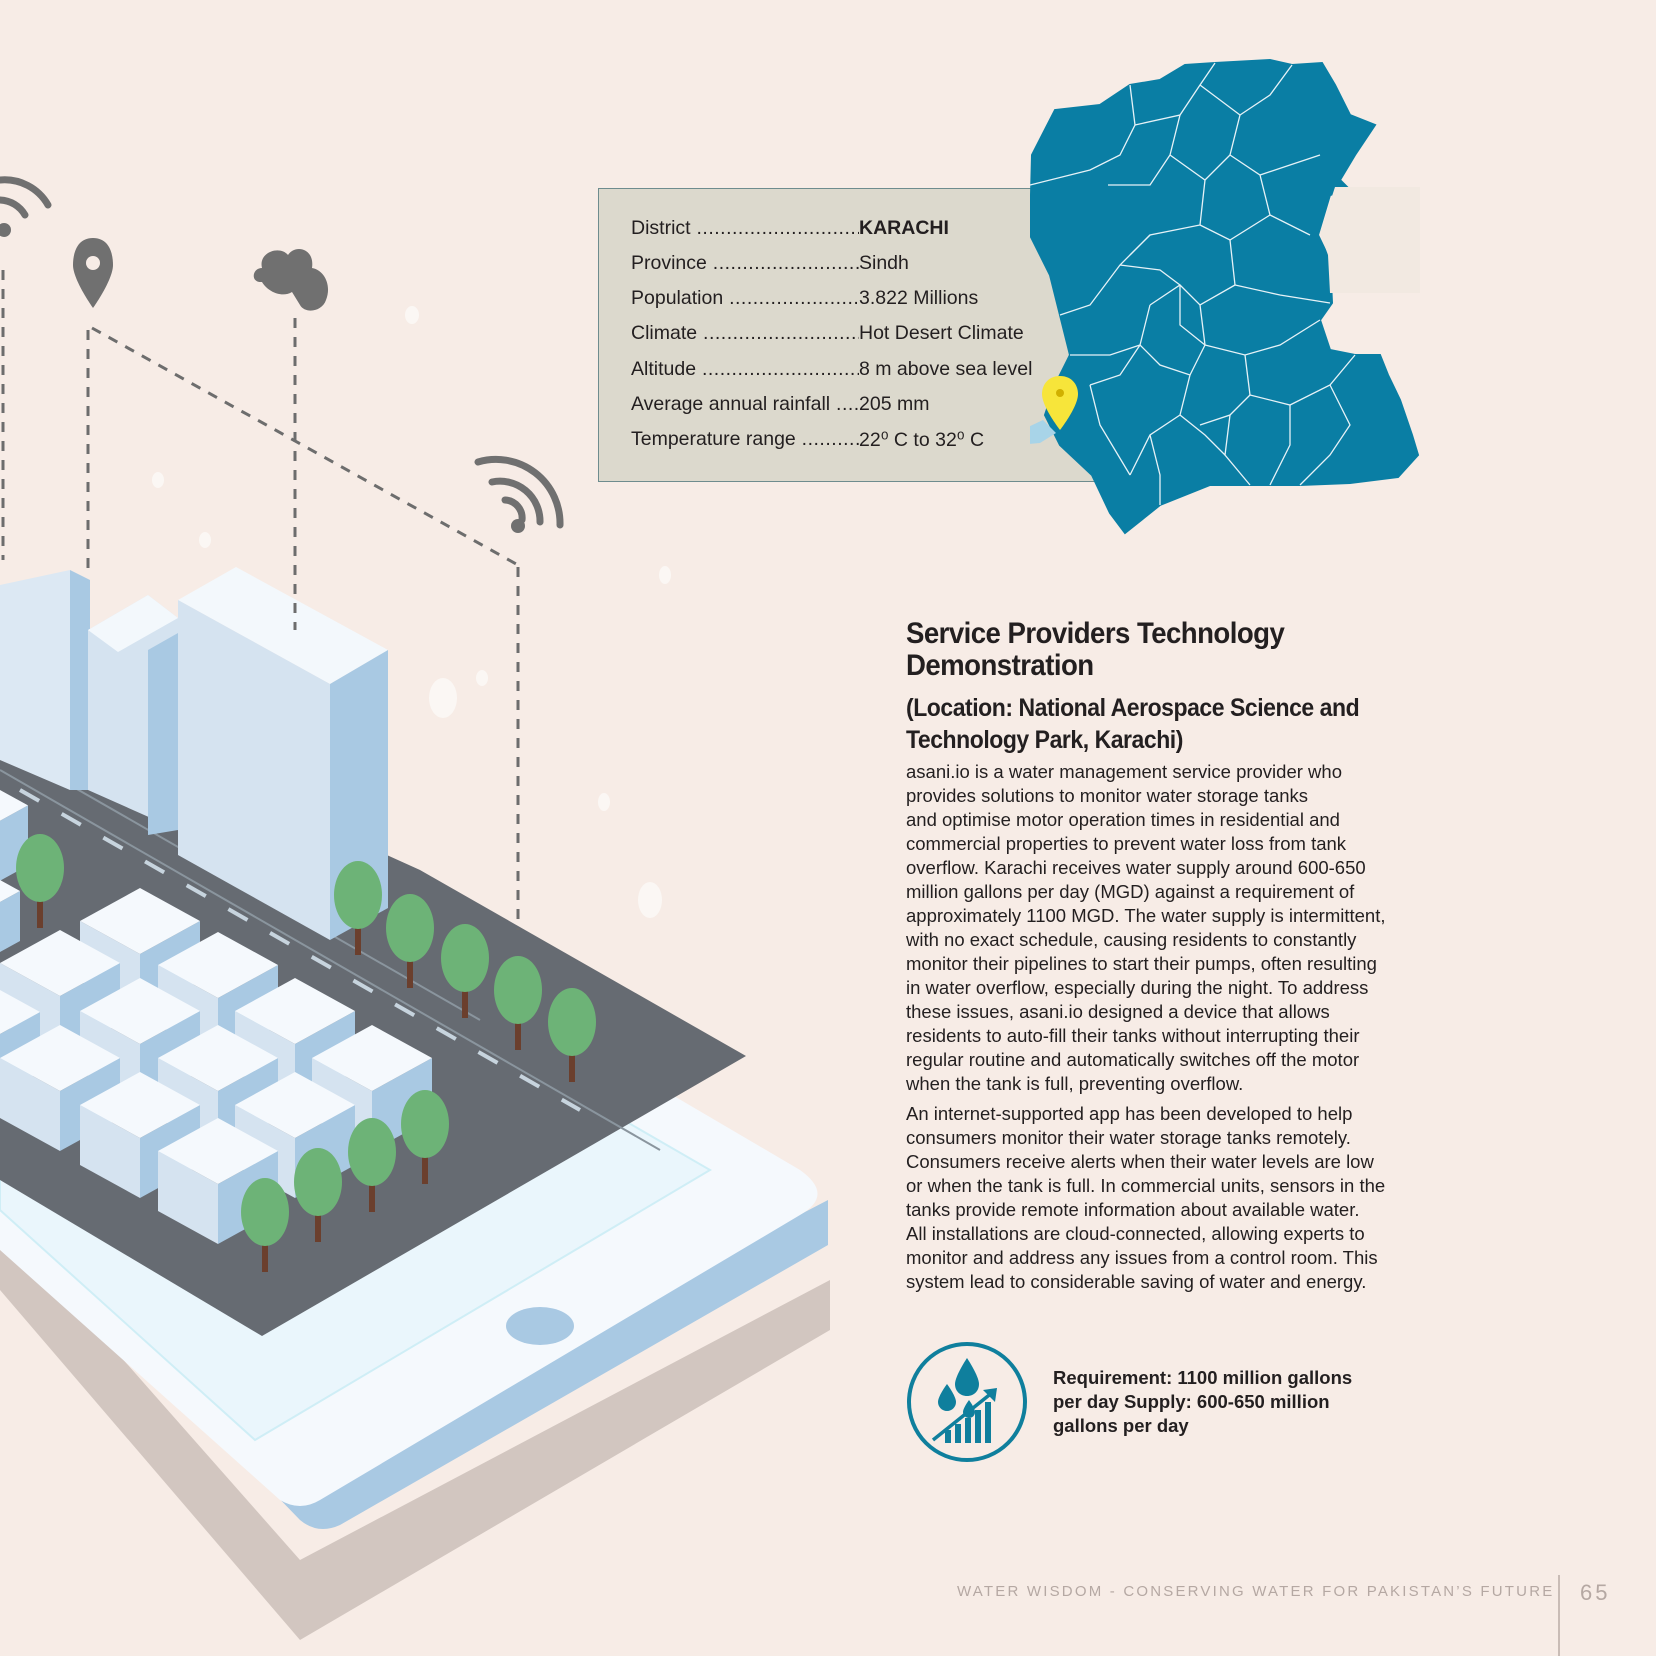 The height and width of the screenshot is (1656, 1656). Describe the element at coordinates (291, 279) in the screenshot. I see `cloud-icon` at that location.